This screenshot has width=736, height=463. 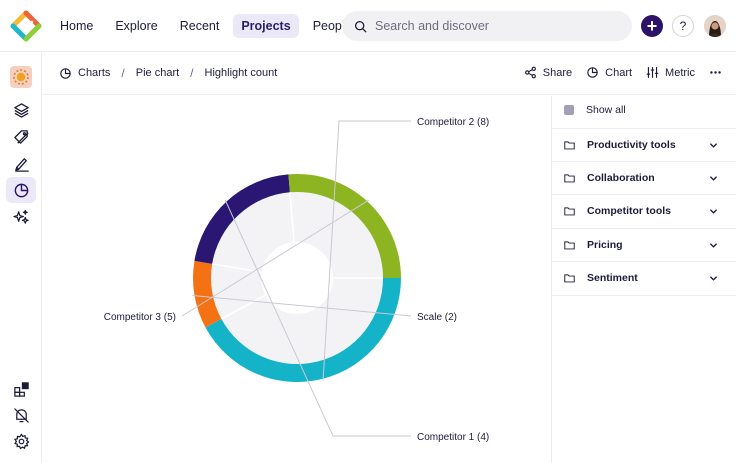 I want to click on leader-scale, so click(x=302, y=305).